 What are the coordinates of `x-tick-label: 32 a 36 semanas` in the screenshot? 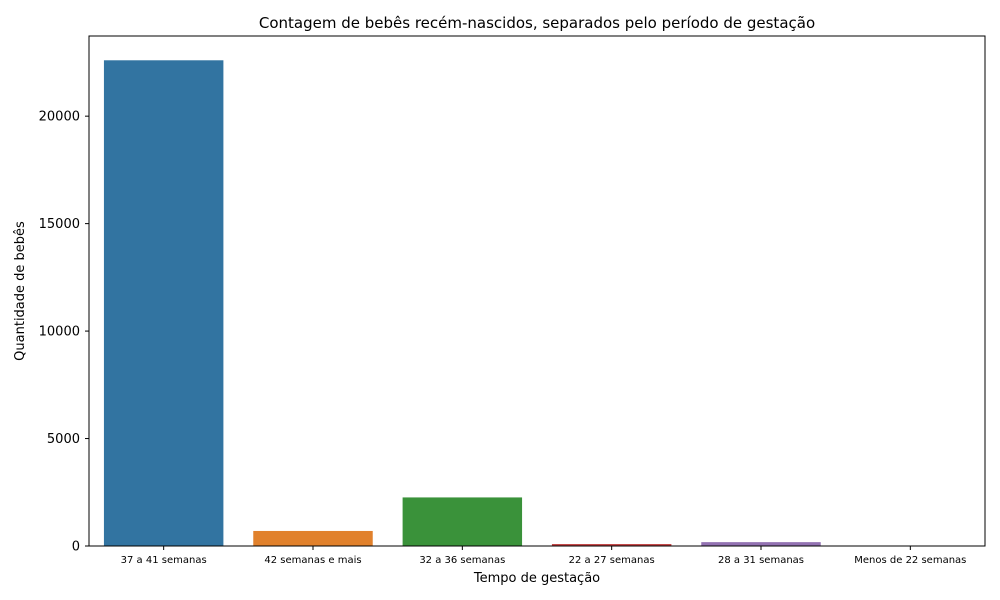 It's located at (462, 560).